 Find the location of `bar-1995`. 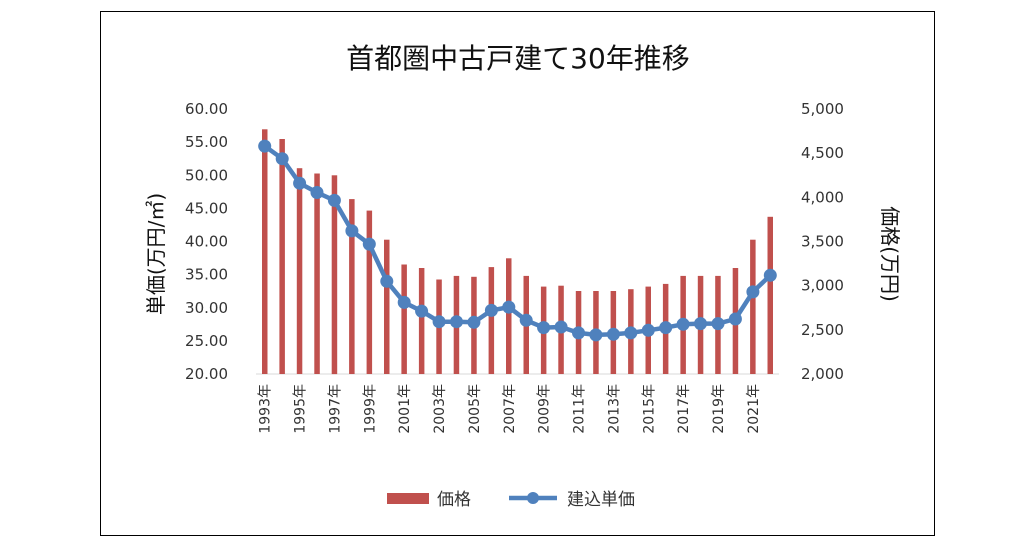

bar-1995 is located at coordinates (299, 271).